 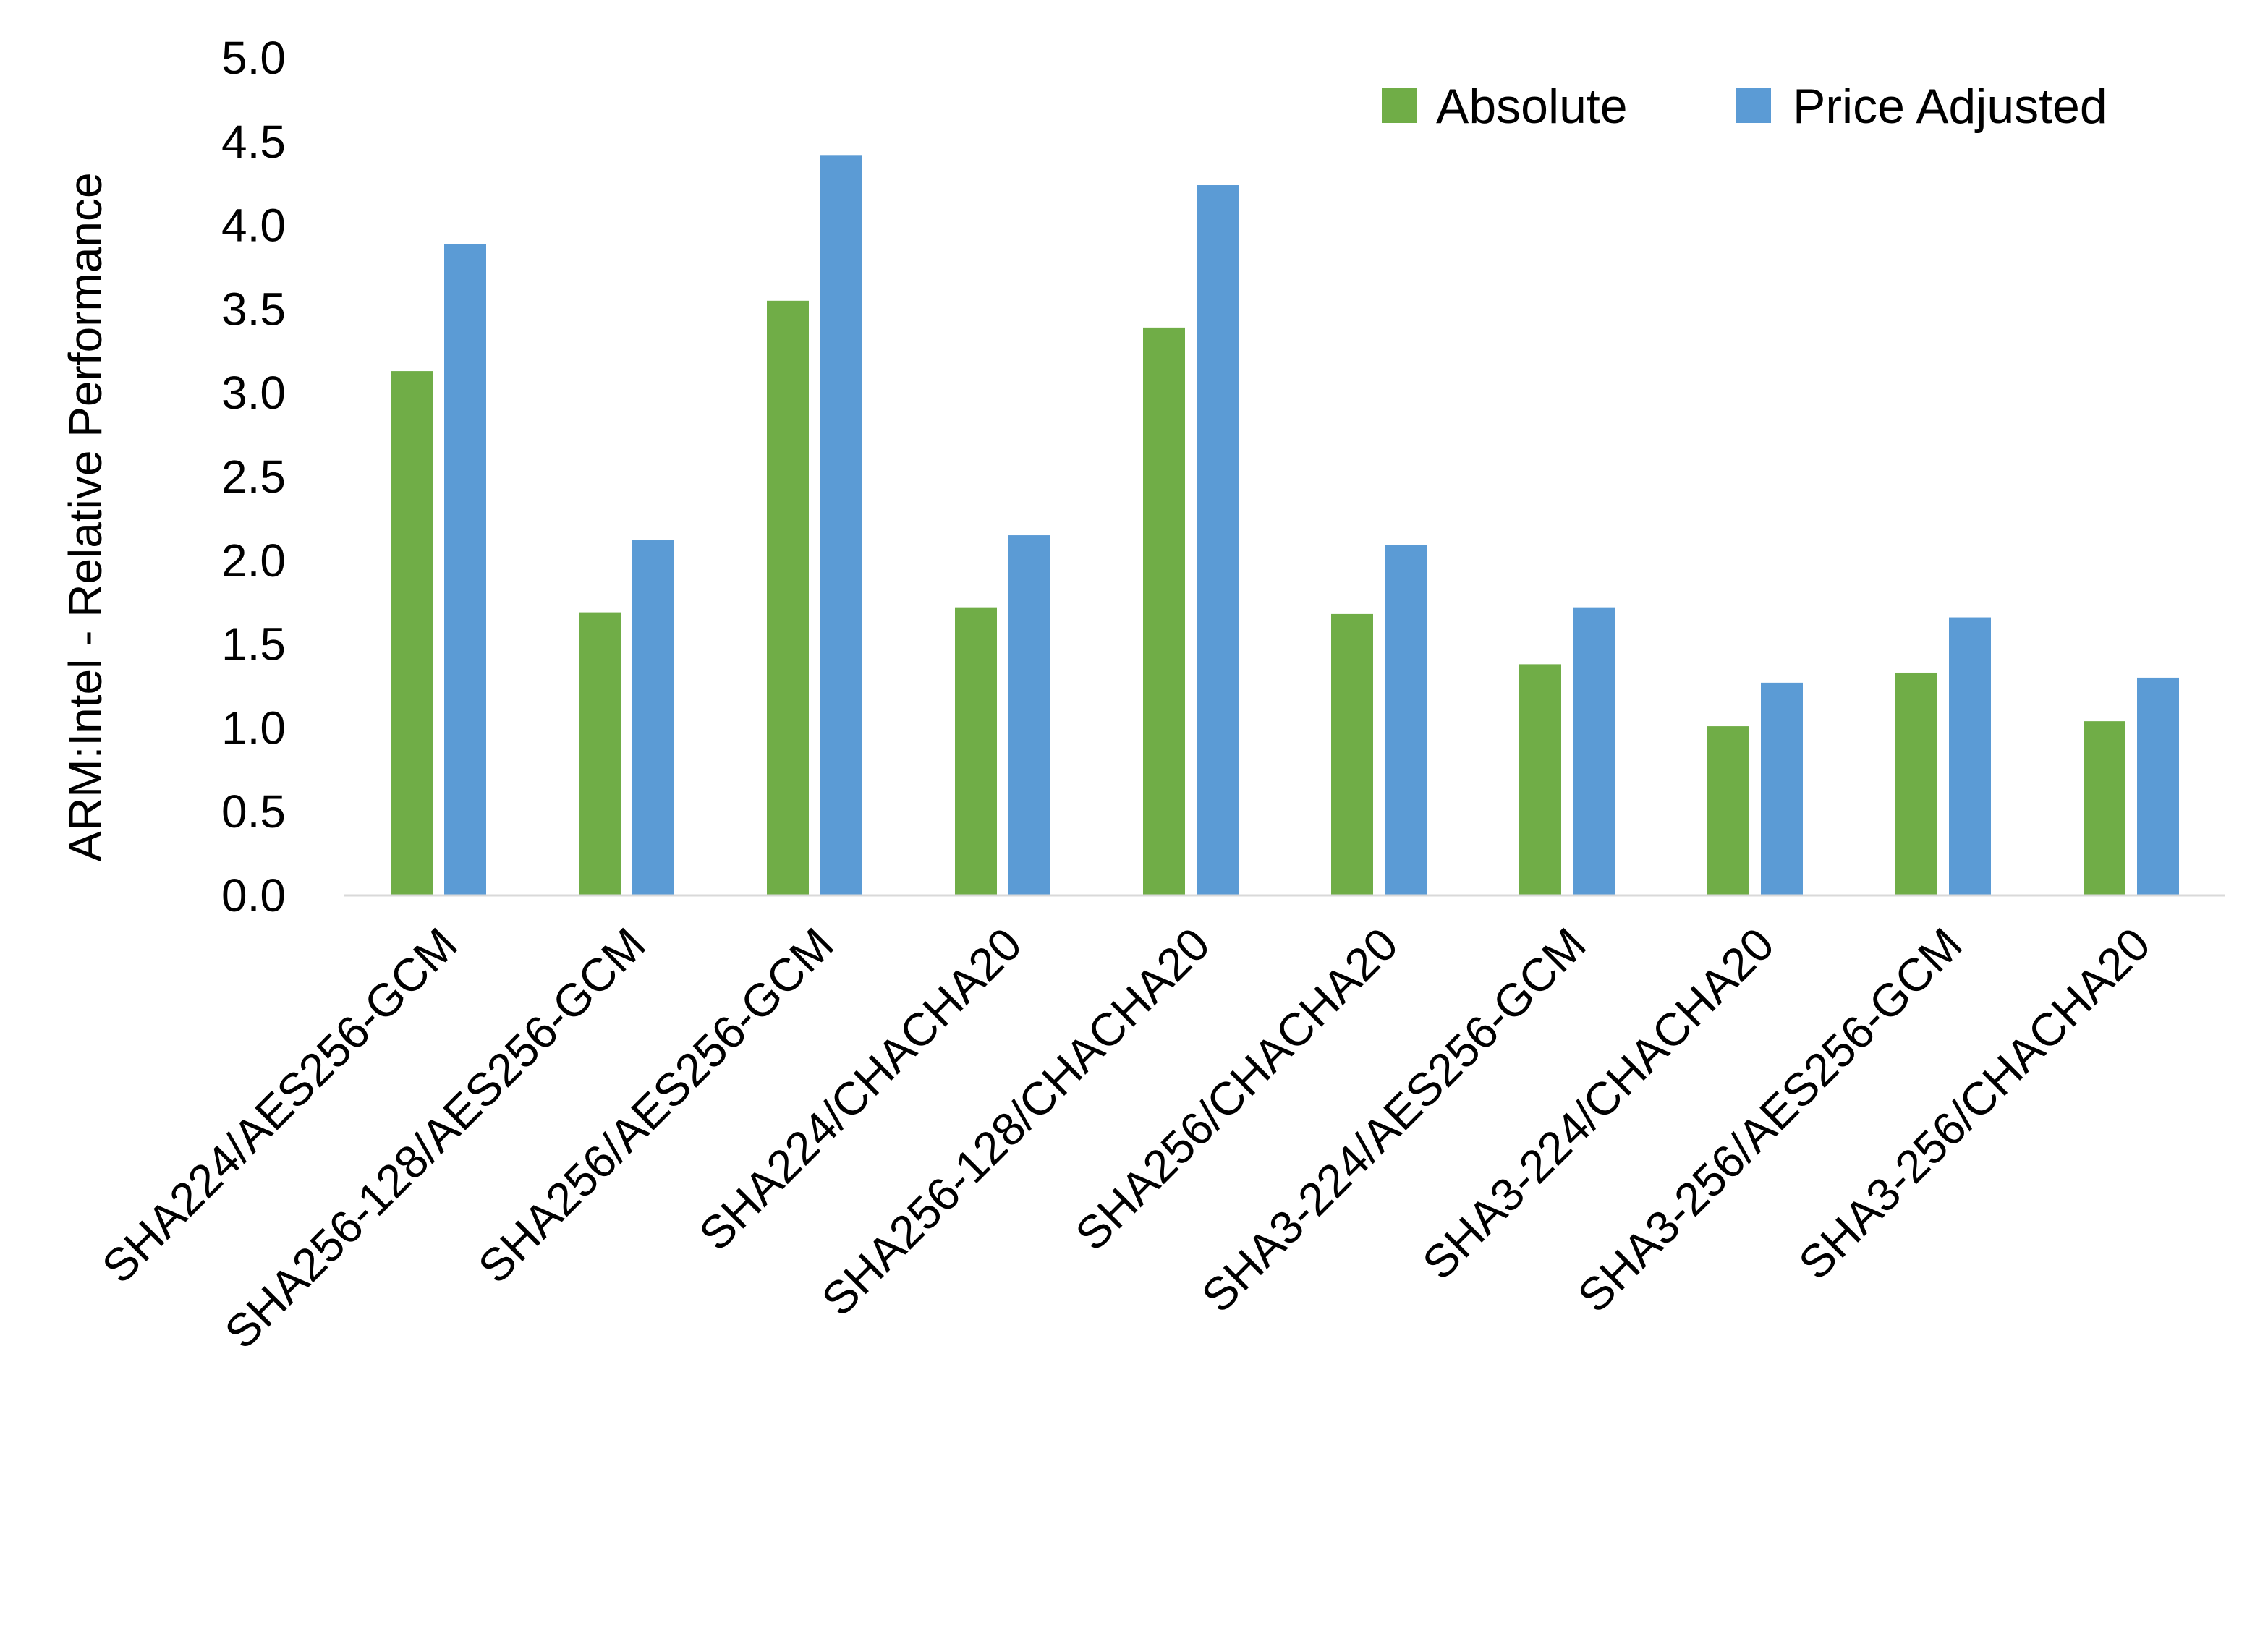 What do you see at coordinates (253, 393) in the screenshot?
I see `y-tick-label: 3.0` at bounding box center [253, 393].